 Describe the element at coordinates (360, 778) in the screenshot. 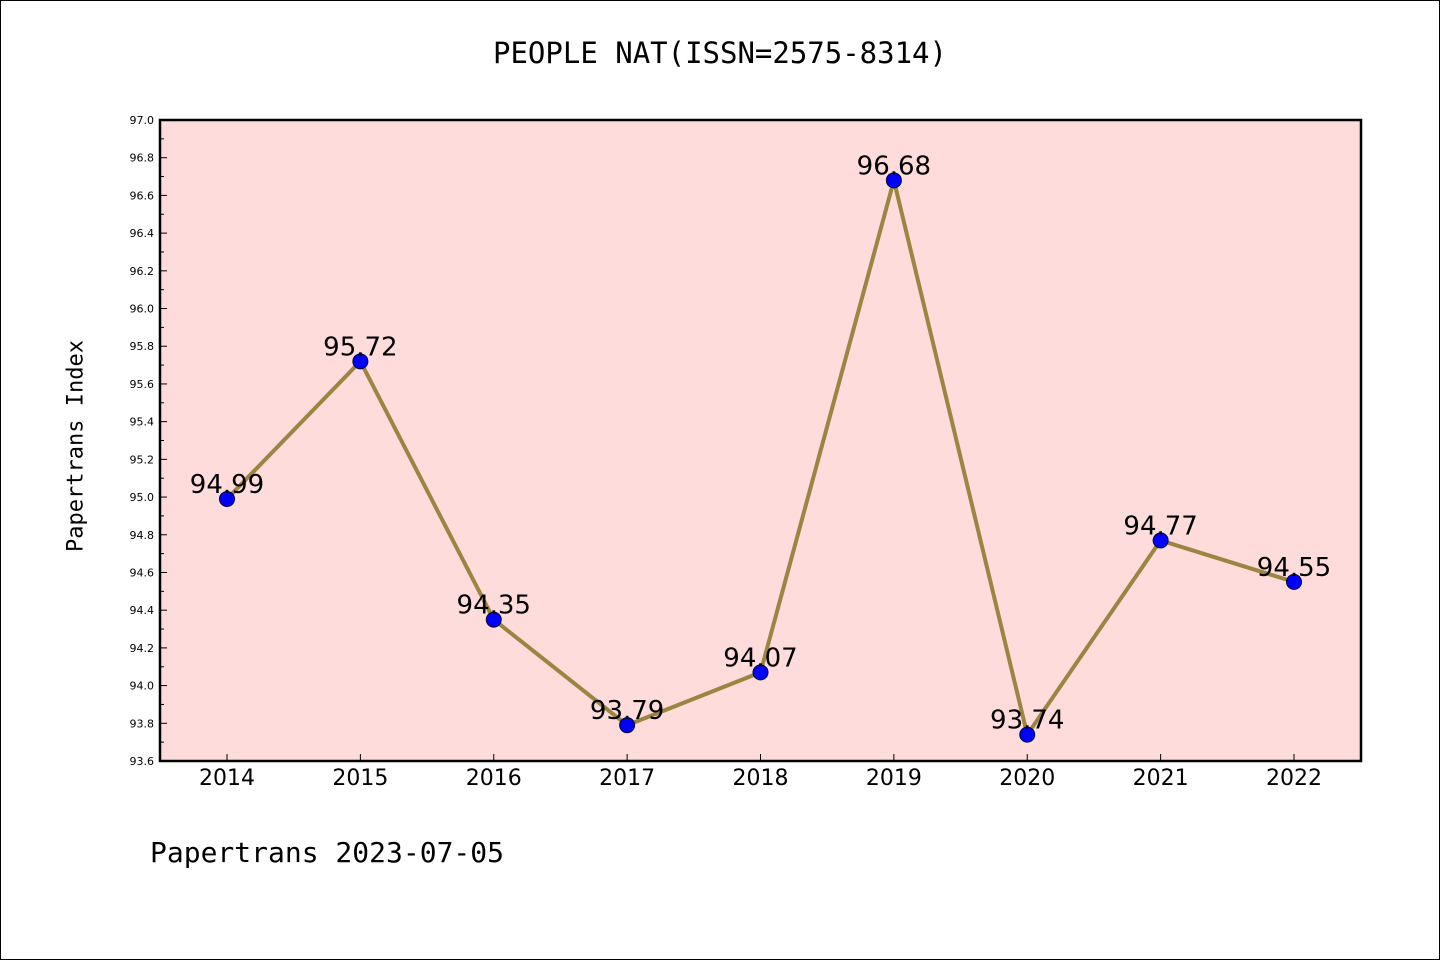

I see `x-tick-label: 2015` at that location.